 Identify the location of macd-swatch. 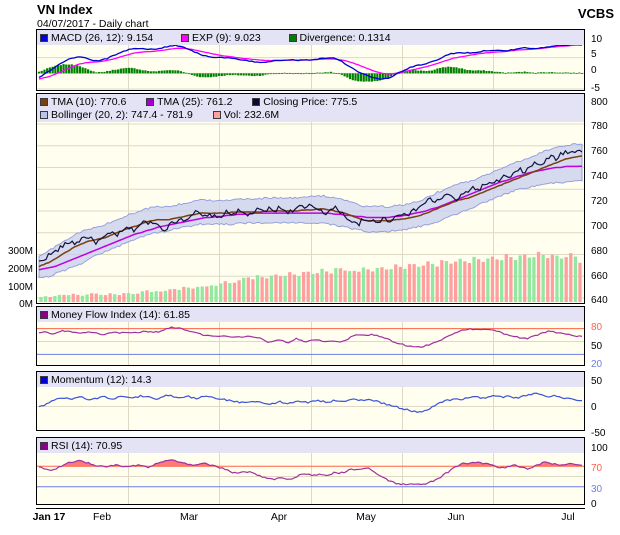
(44, 38).